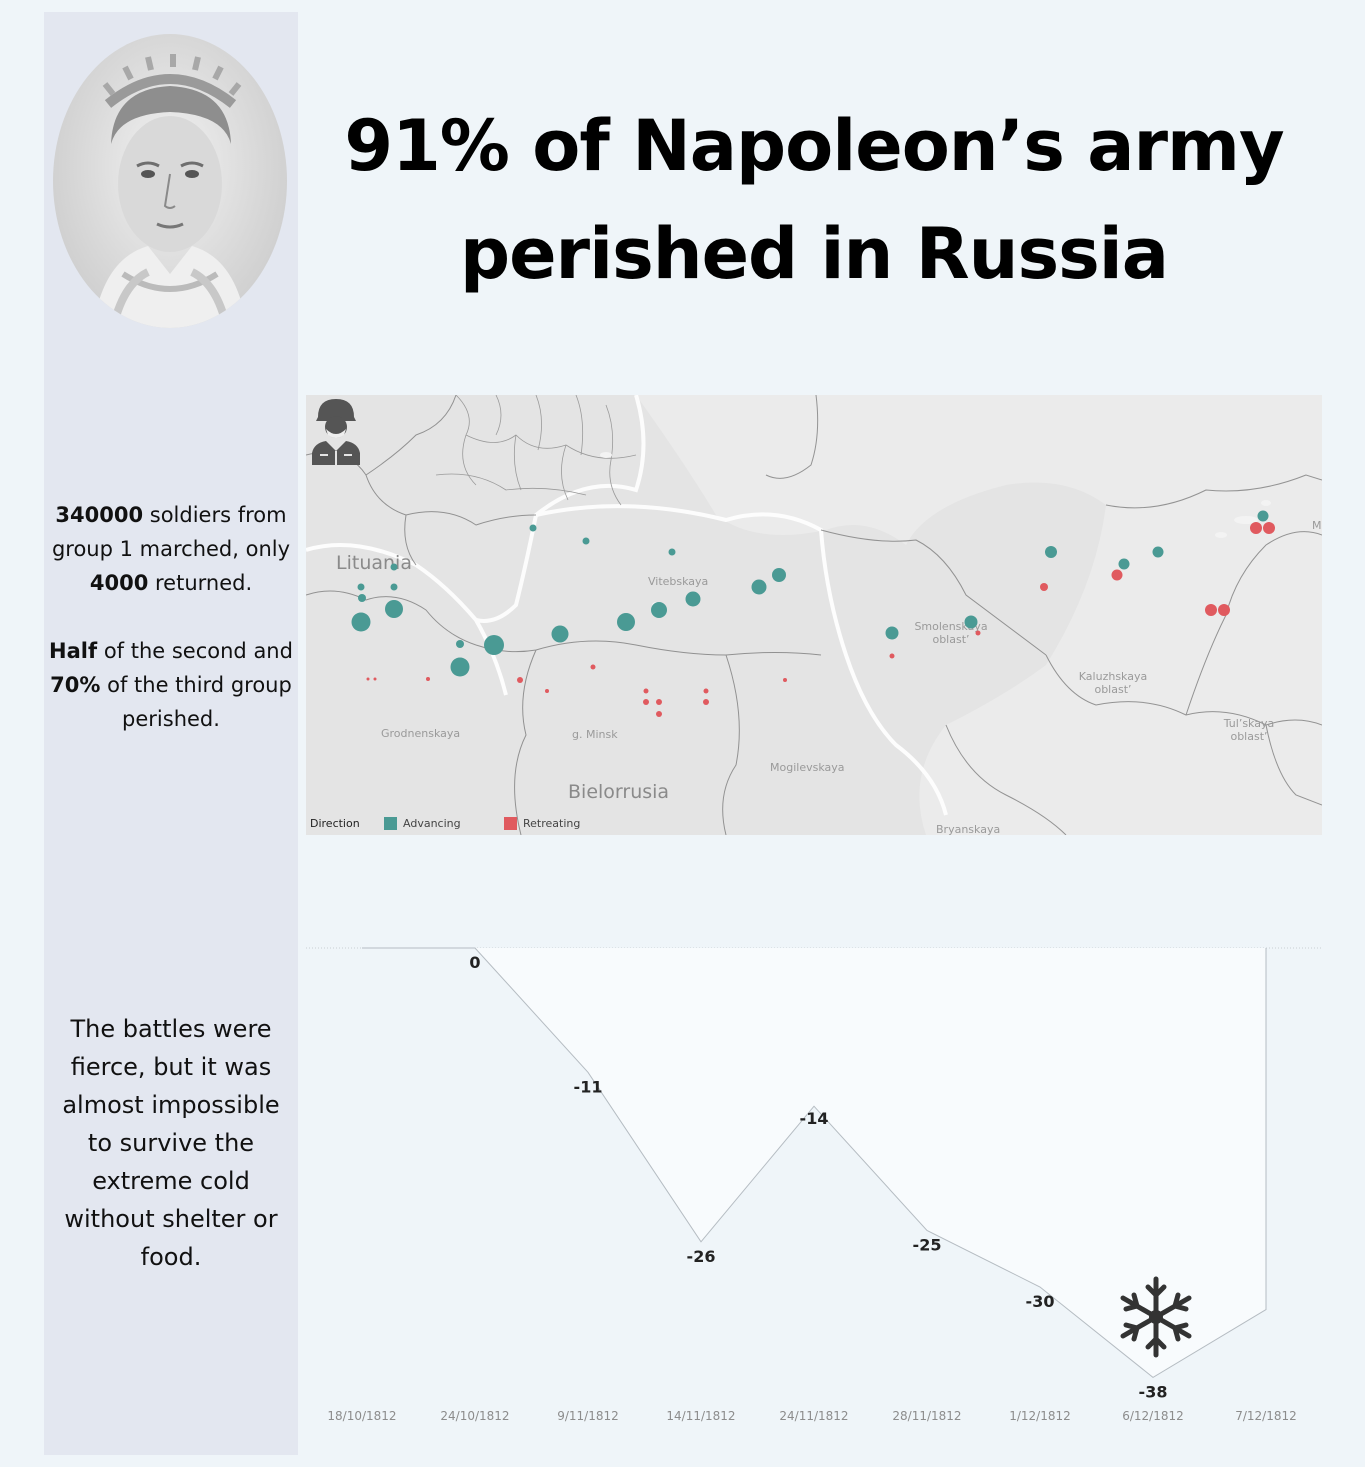 The width and height of the screenshot is (1365, 1467). What do you see at coordinates (814, 1118) in the screenshot?
I see `value-label-4: -14` at bounding box center [814, 1118].